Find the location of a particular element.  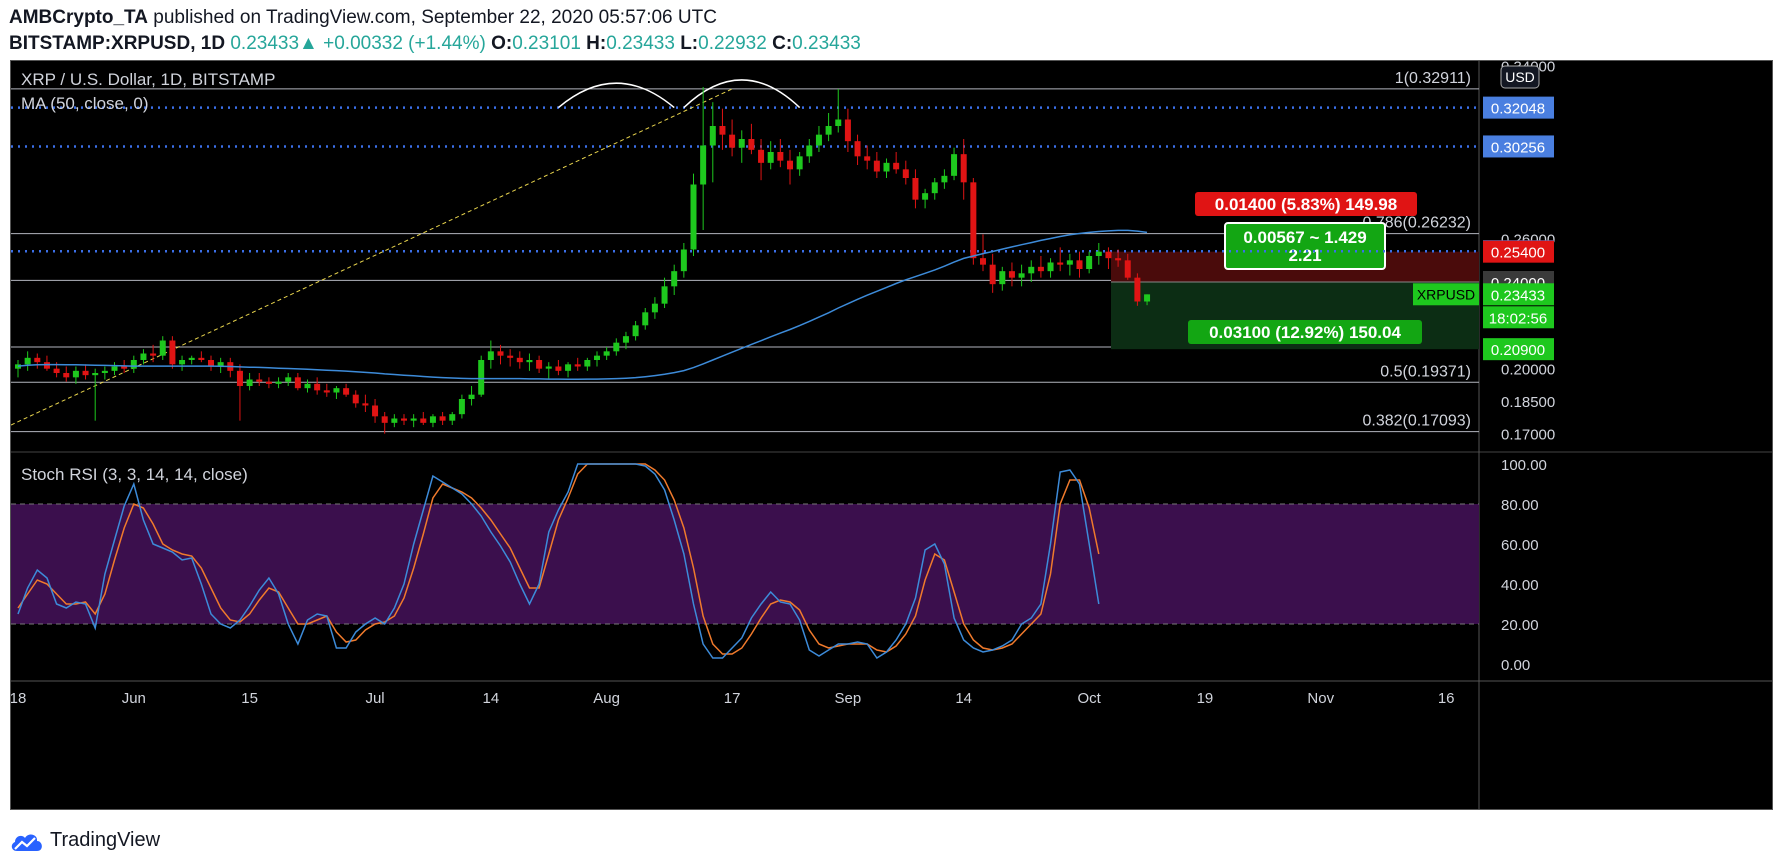

double-top-arc is located at coordinates (742, 94).